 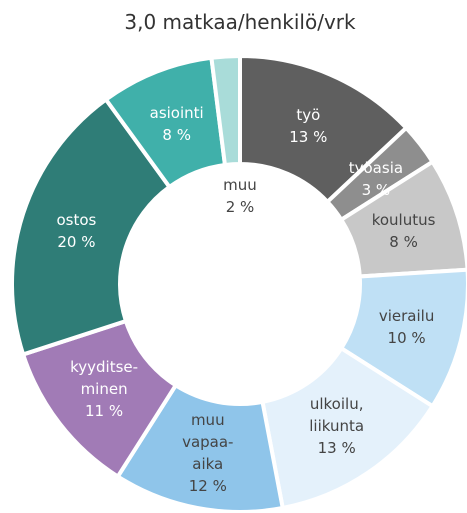 I want to click on segment-label: ulkoilu, liikunta 13 %, so click(x=336, y=426).